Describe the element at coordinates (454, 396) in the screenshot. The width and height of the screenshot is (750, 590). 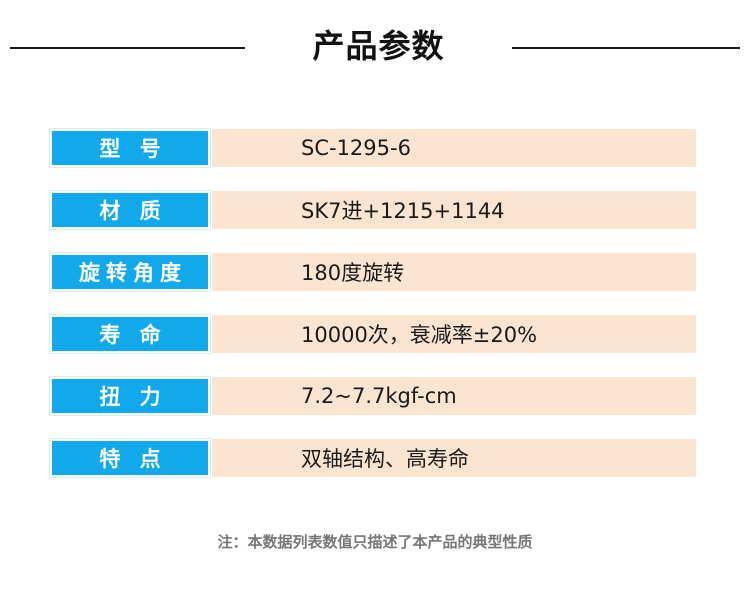
I see `spec-value: 7.2~7.7kgf-cm` at that location.